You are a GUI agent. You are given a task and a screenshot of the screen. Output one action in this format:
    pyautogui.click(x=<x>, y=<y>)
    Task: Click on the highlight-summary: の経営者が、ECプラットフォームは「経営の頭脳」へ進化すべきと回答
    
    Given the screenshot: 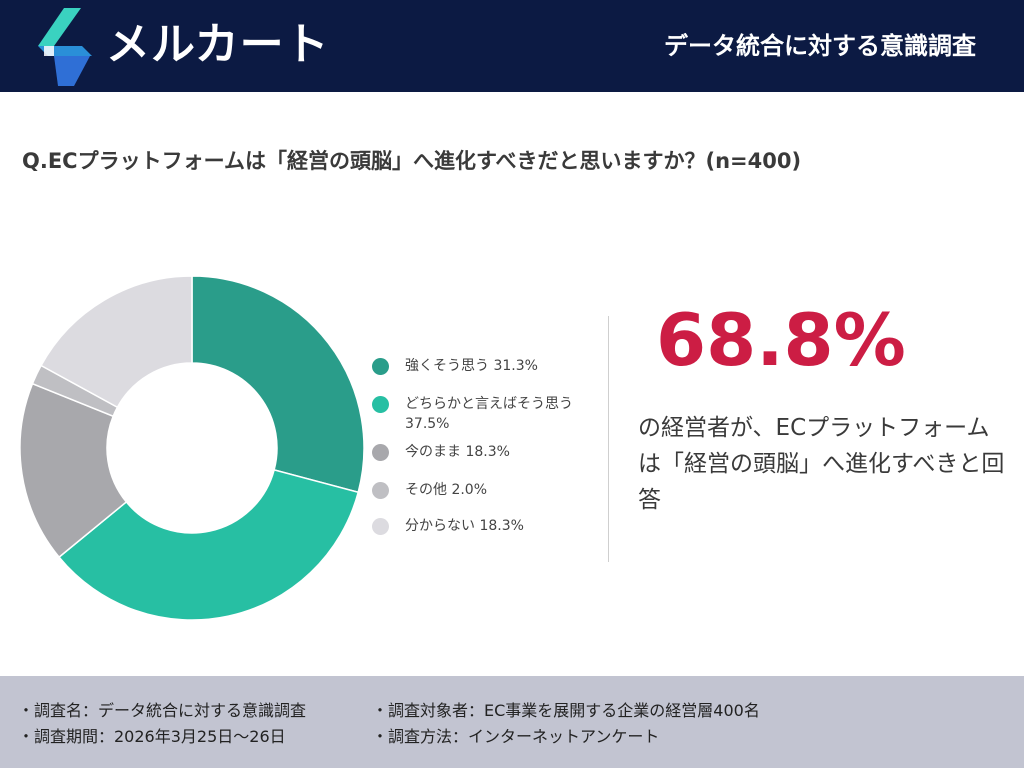 What is the action you would take?
    pyautogui.click(x=821, y=464)
    